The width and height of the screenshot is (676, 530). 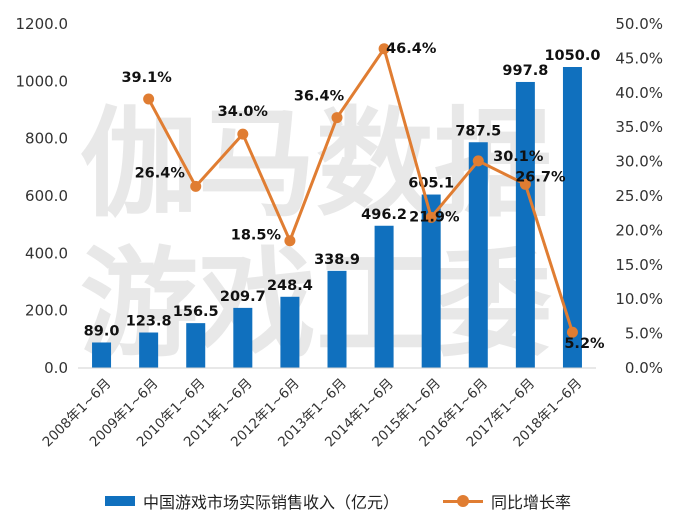 I want to click on bar-value-label: 338.9, so click(x=337, y=260).